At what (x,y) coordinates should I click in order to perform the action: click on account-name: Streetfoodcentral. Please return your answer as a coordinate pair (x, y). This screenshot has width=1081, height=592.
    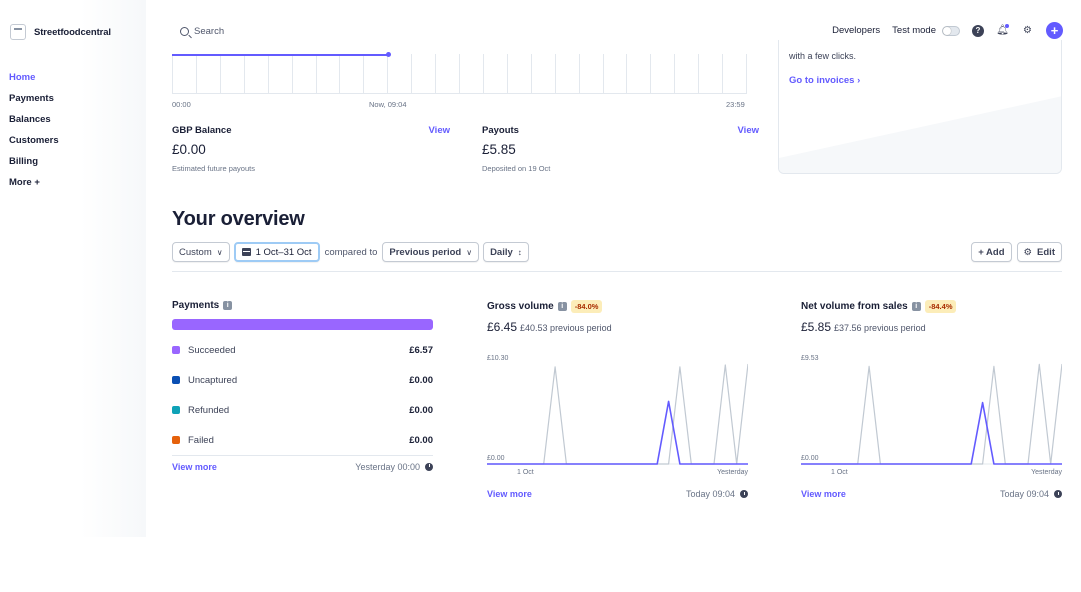
    Looking at the image, I should click on (72, 32).